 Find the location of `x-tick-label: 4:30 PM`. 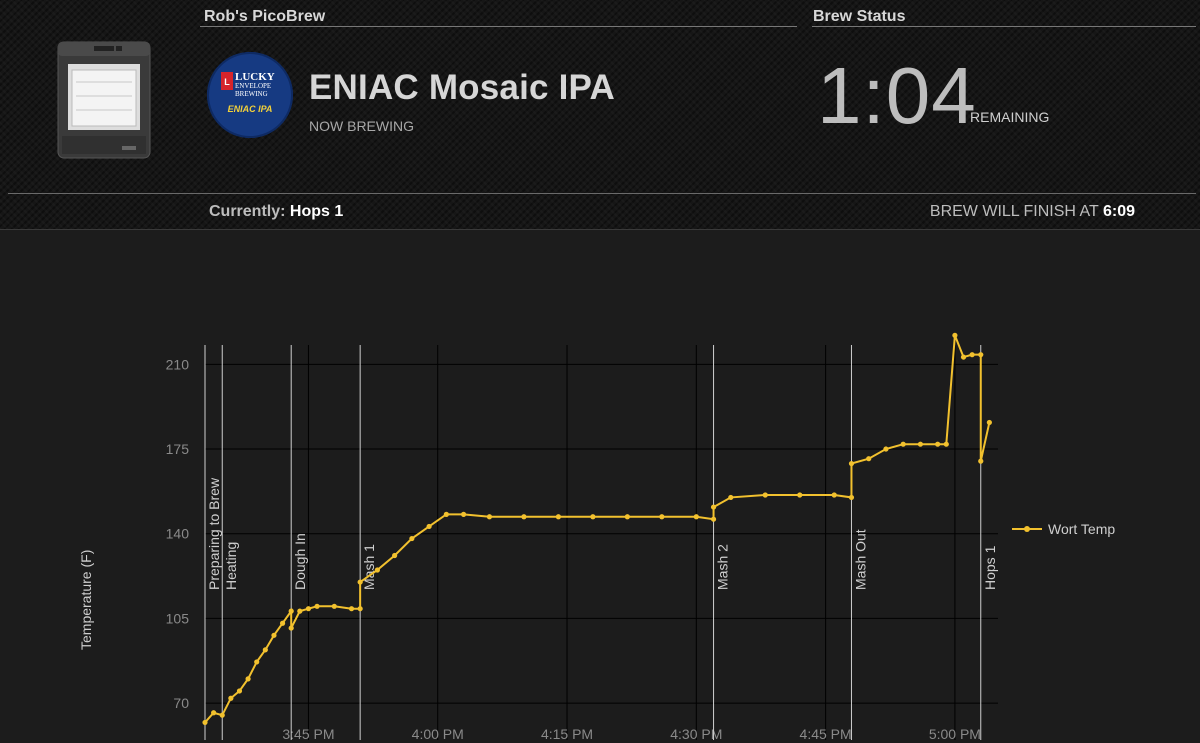

x-tick-label: 4:30 PM is located at coordinates (696, 734).